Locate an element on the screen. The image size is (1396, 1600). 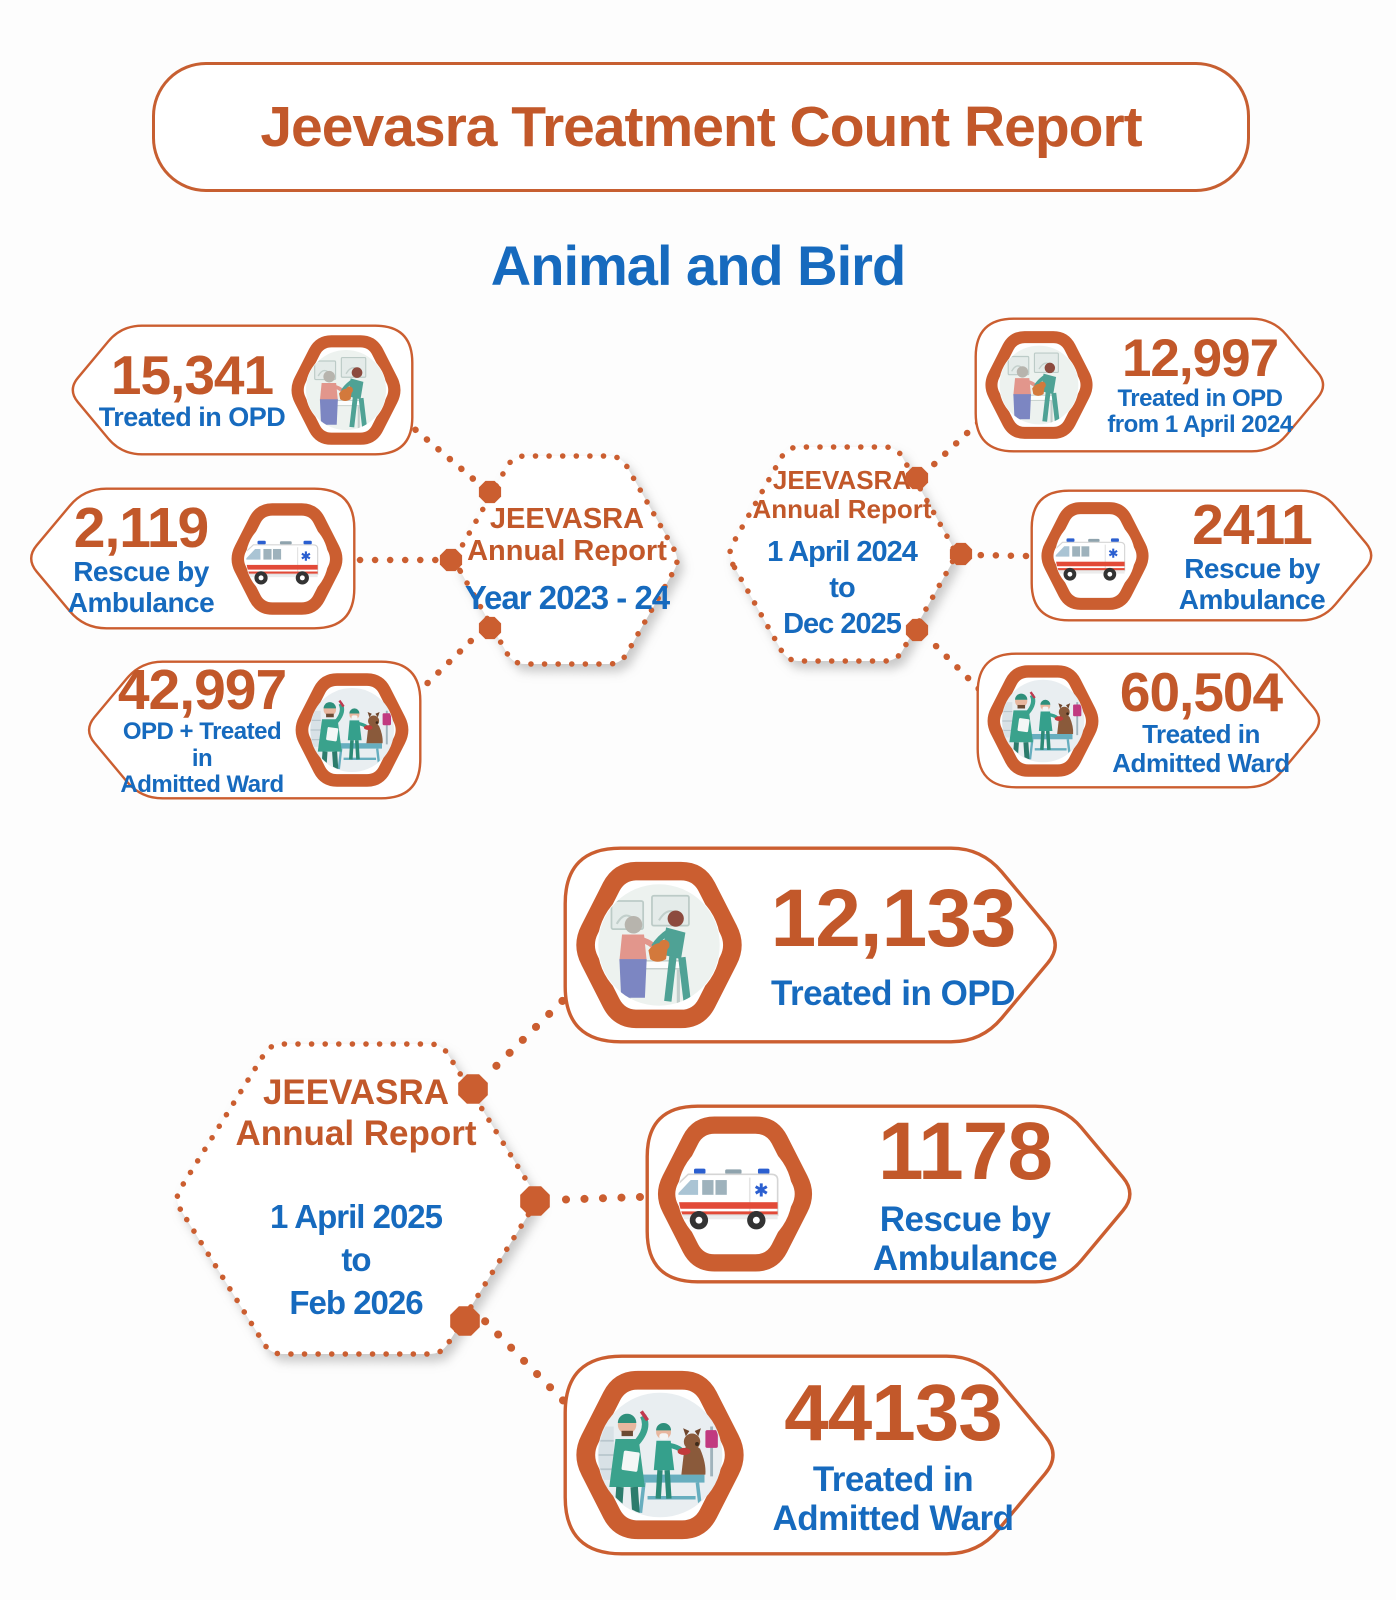
stat-label: OPD + Treated in Admitted Ward is located at coordinates (202, 758).